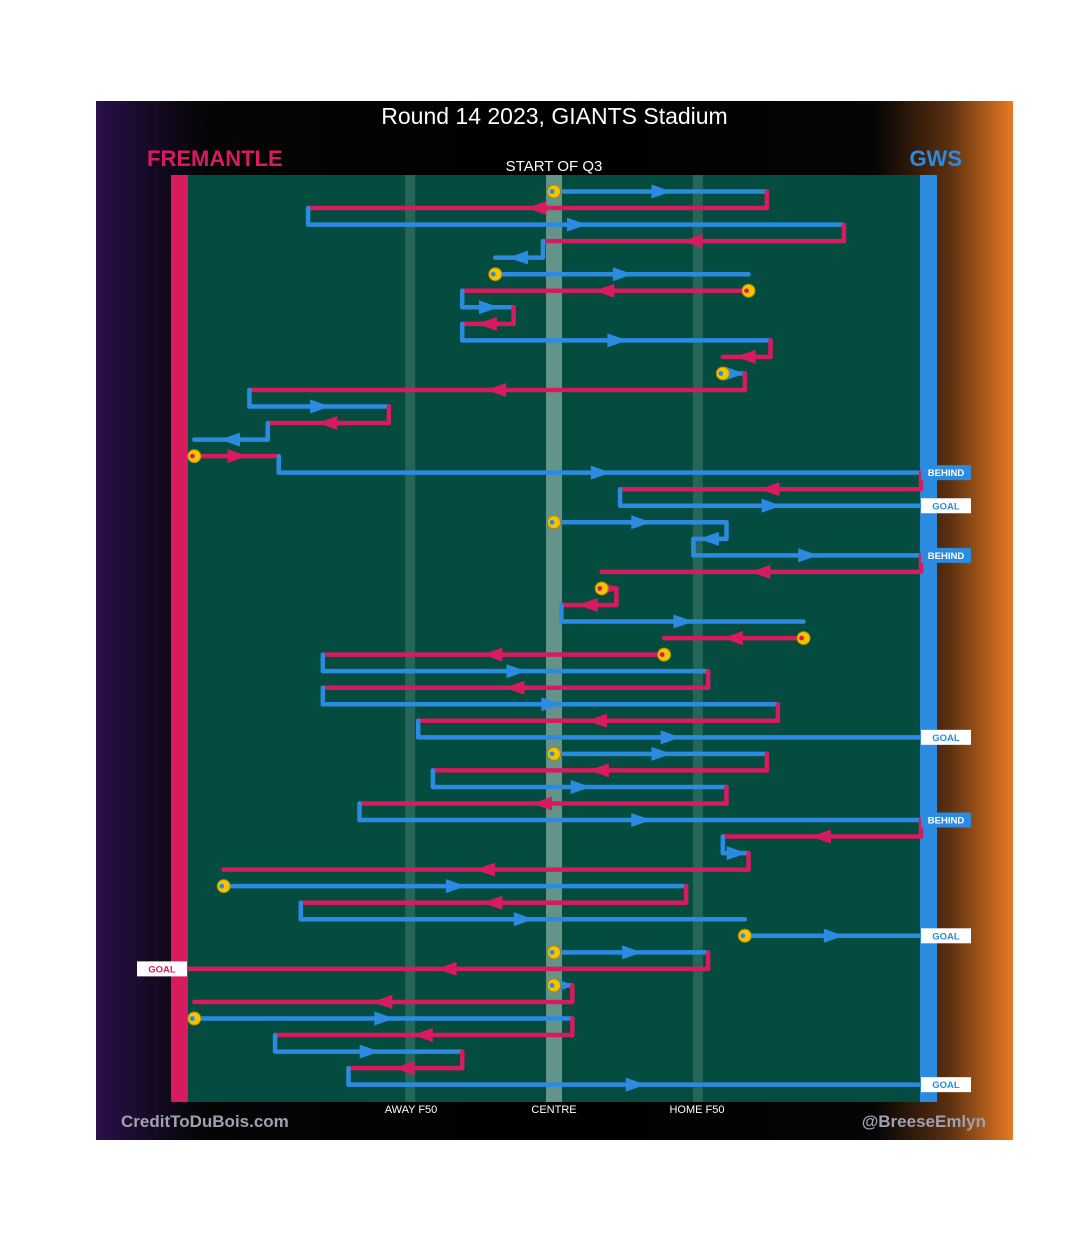 This screenshot has width=1080, height=1255. Describe the element at coordinates (205, 1121) in the screenshot. I see `credit-left: CreditToDuBois.com` at that location.